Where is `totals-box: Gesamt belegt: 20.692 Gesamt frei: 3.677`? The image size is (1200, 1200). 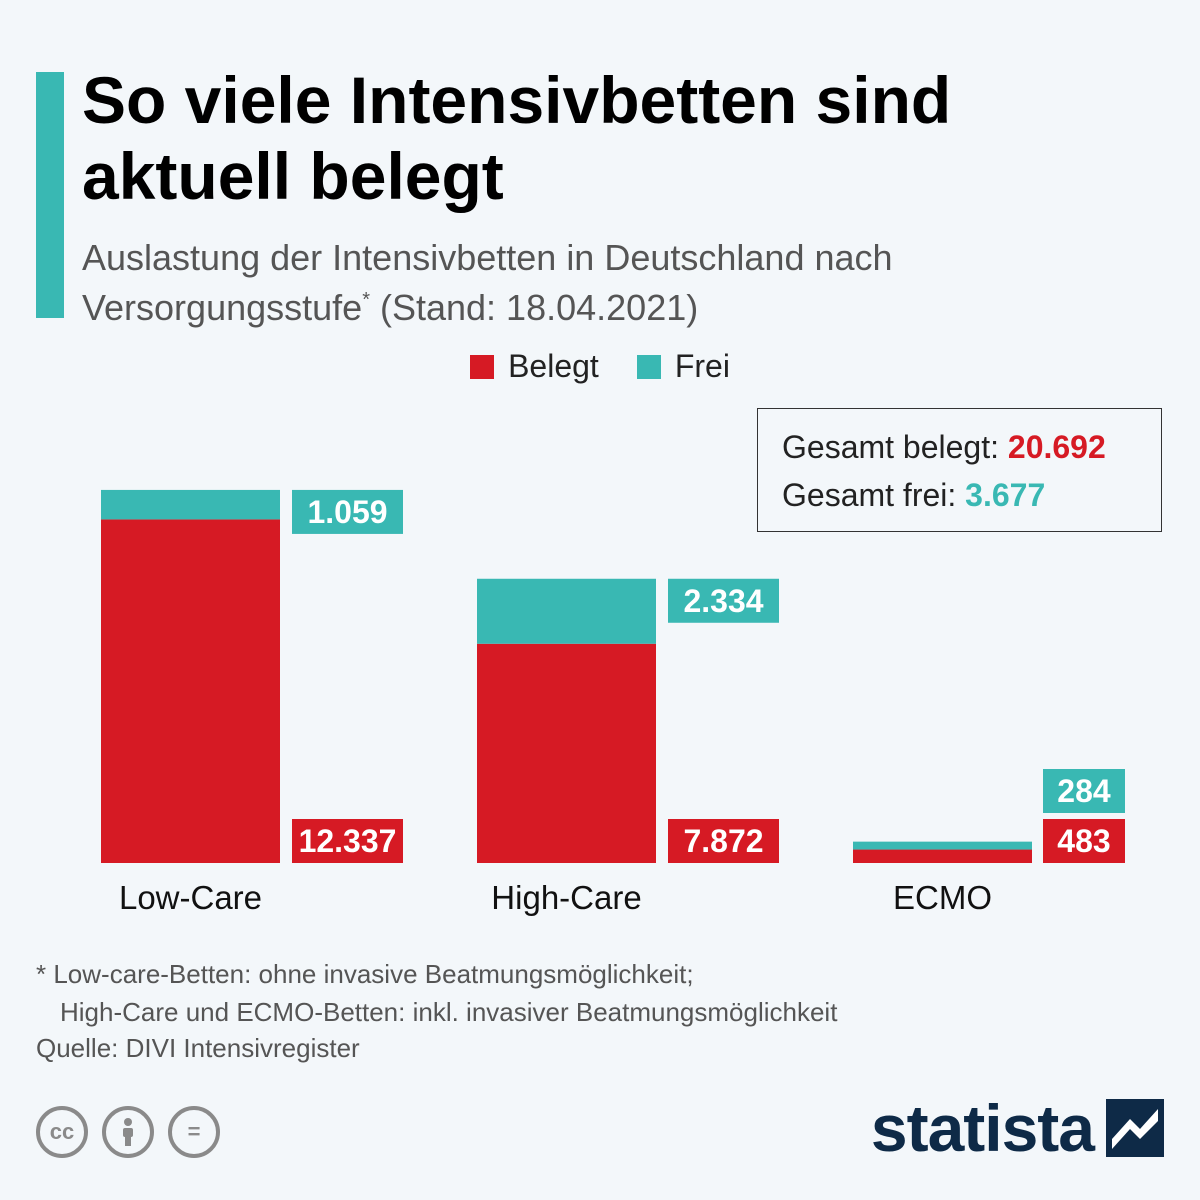
totals-box: Gesamt belegt: 20.692 Gesamt frei: 3.677 is located at coordinates (959, 470).